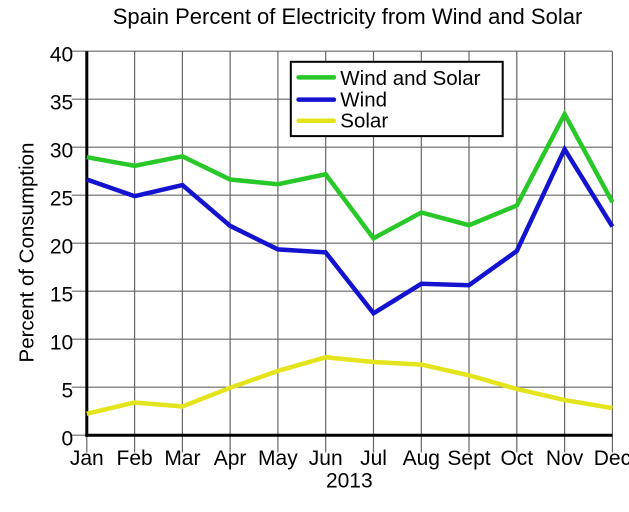 This screenshot has width=629, height=512. Describe the element at coordinates (61, 103) in the screenshot. I see `svg-text: 35` at that location.